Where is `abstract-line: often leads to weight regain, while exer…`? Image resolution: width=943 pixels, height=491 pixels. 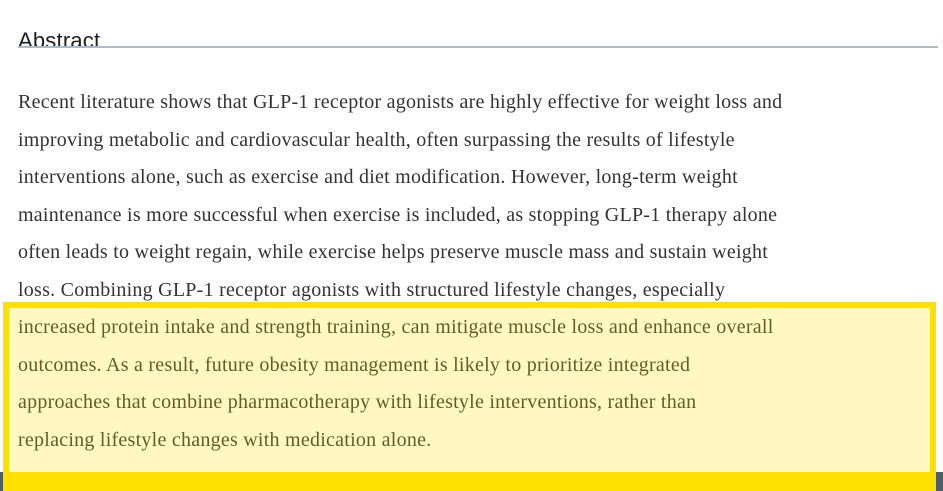 abstract-line: often leads to weight regain, while exer… is located at coordinates (393, 252).